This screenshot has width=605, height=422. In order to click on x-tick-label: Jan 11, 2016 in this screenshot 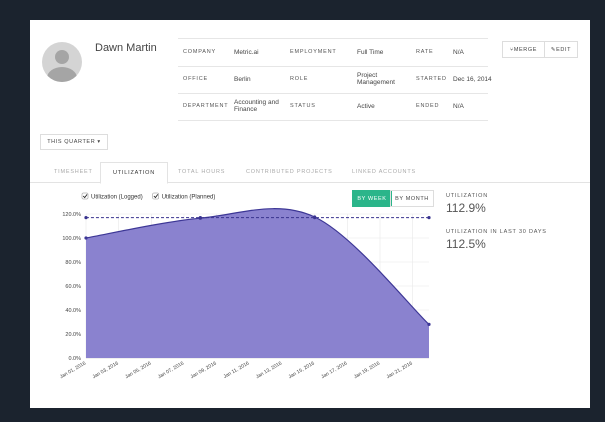, I will do `click(237, 370)`.